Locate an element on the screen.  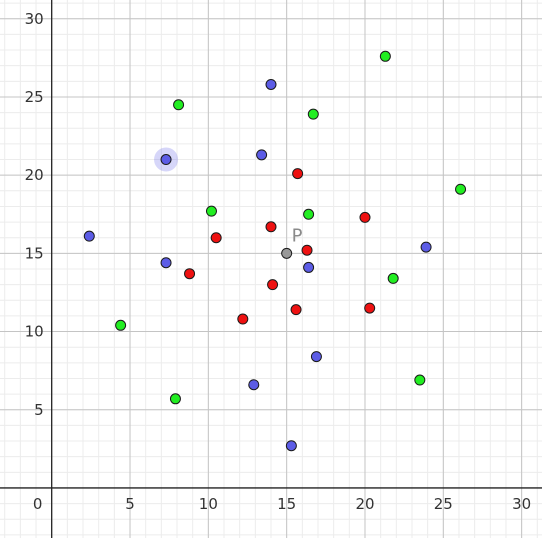
y-tick-label: 30 is located at coordinates (34, 19).